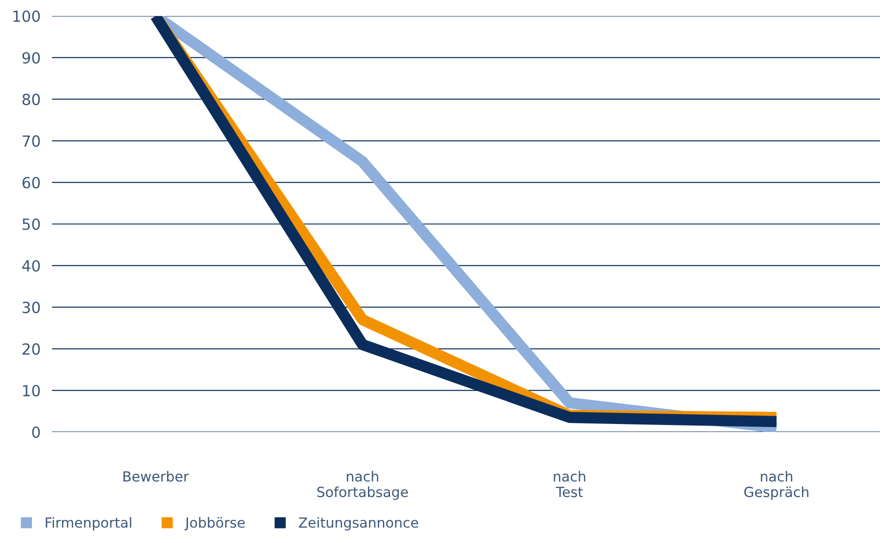 Image resolution: width=884 pixels, height=543 pixels. Describe the element at coordinates (31, 349) in the screenshot. I see `y-tick-label: 20` at that location.